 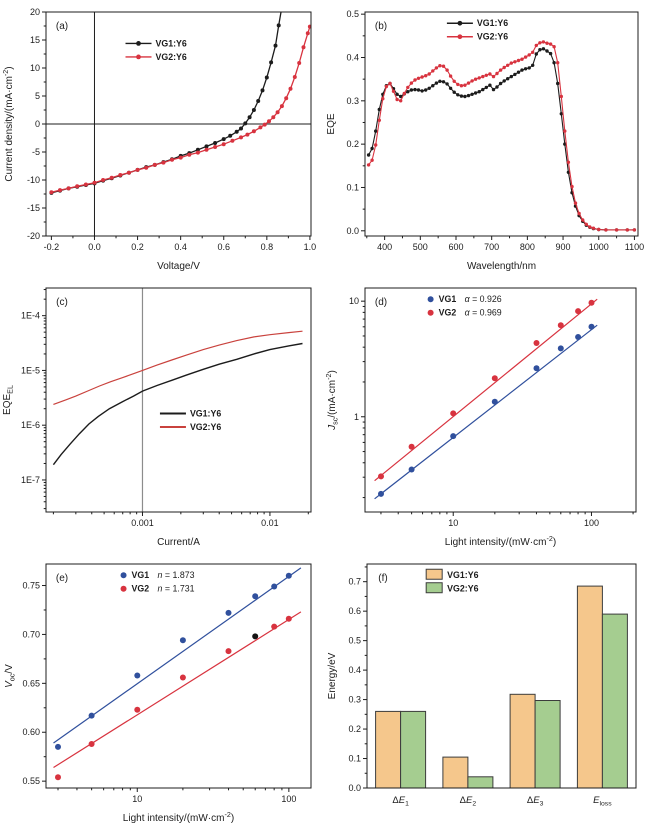 I want to click on y-tick-label: -15, so click(x=33, y=208).